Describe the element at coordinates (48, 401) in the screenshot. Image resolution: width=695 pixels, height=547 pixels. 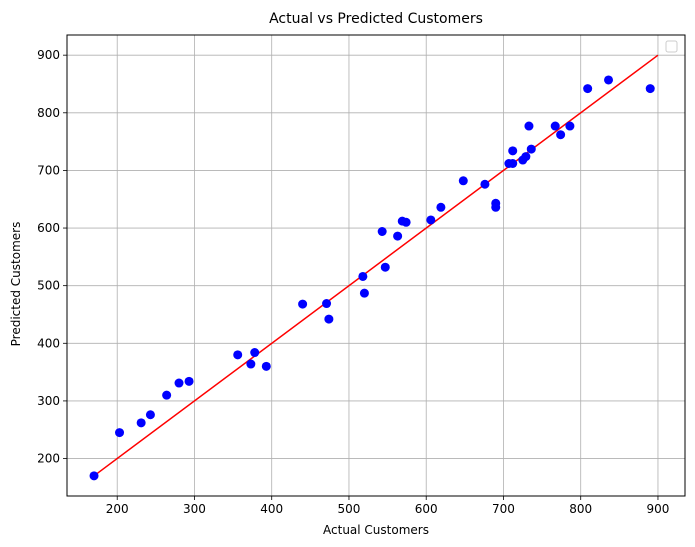
I see `y-tick-label: 300` at that location.